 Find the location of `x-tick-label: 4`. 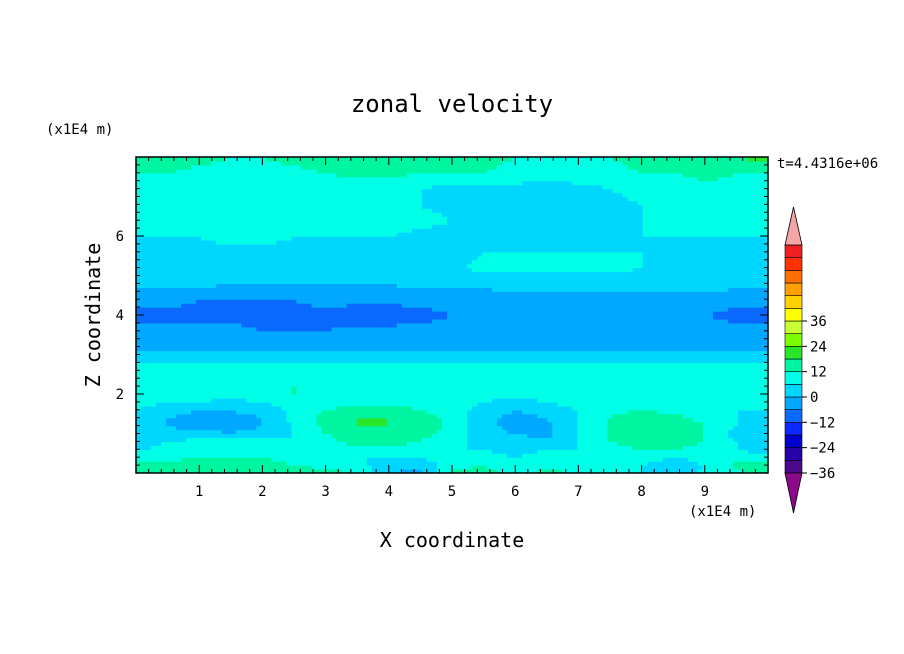

x-tick-label: 4 is located at coordinates (389, 492).